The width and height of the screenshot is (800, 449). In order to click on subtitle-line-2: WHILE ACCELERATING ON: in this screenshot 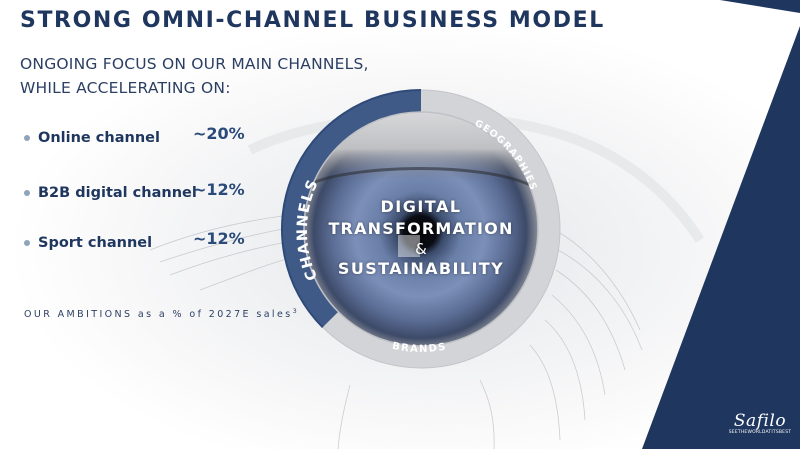, I will do `click(125, 88)`.